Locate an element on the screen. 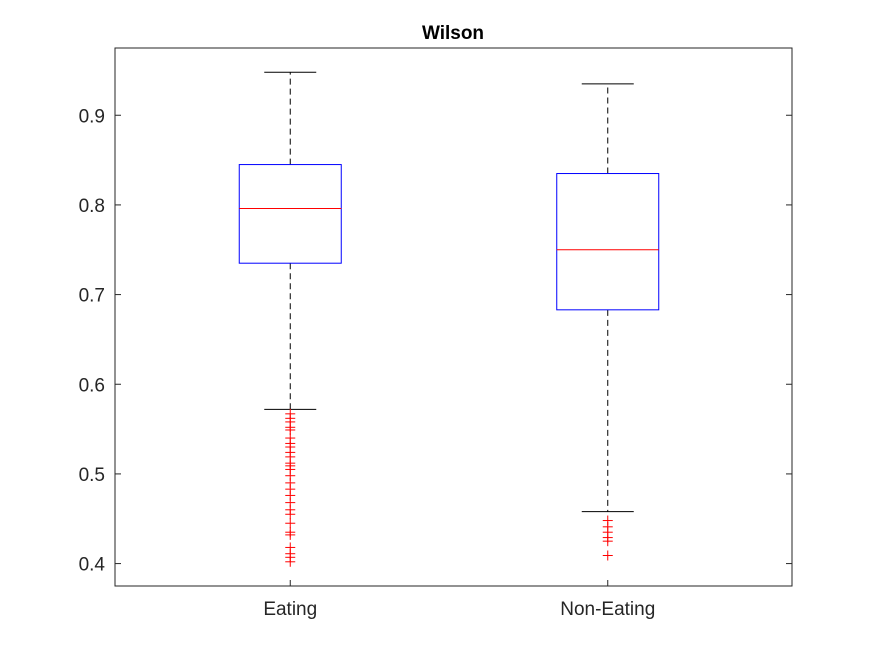 The image size is (875, 661). x-tick-label-eating: Eating is located at coordinates (290, 609).